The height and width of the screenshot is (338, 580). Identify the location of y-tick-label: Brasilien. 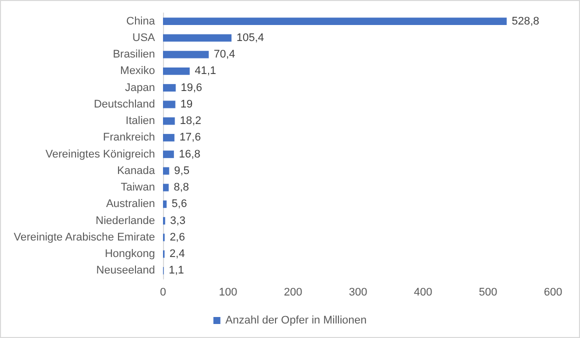
(133, 54).